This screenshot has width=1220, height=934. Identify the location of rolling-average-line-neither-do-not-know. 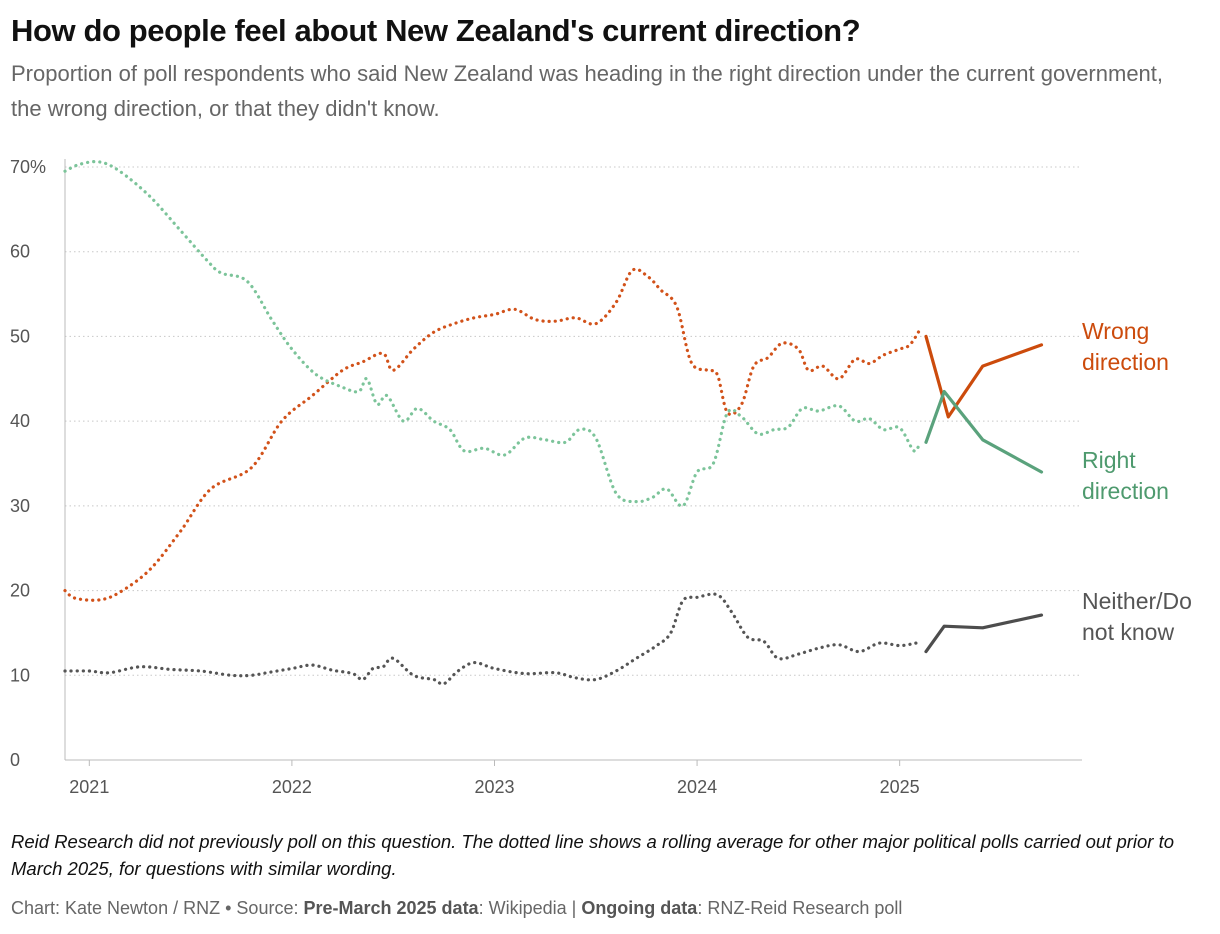
(490, 639).